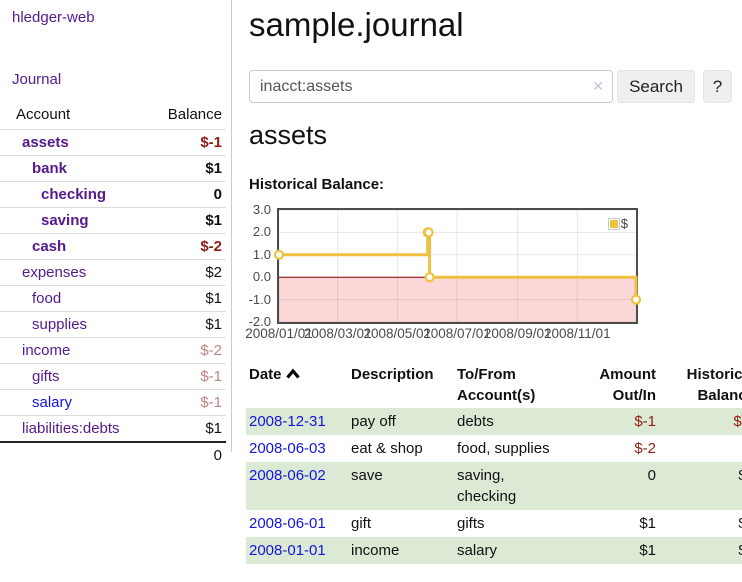 The image size is (742, 582). Describe the element at coordinates (624, 223) in the screenshot. I see `legend-label: $` at that location.